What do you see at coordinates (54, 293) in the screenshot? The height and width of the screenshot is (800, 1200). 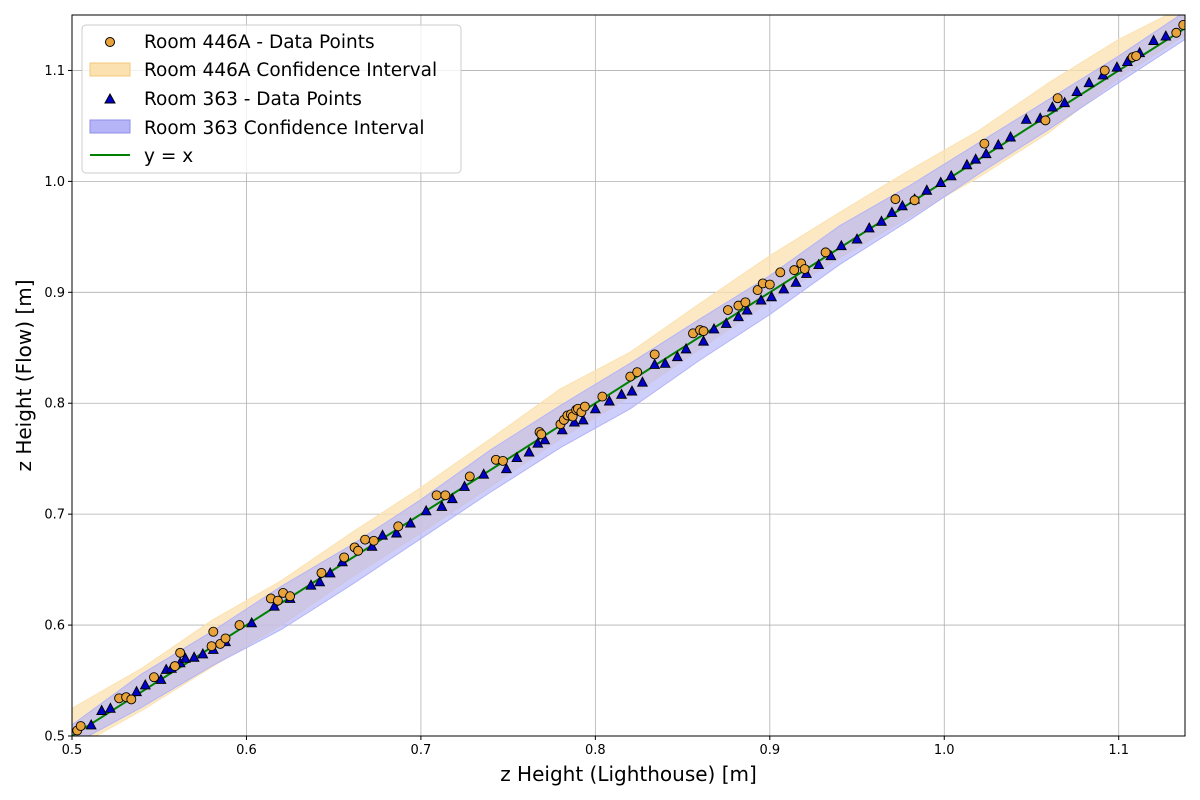 I see `y-tick-label-4: 0.9` at bounding box center [54, 293].